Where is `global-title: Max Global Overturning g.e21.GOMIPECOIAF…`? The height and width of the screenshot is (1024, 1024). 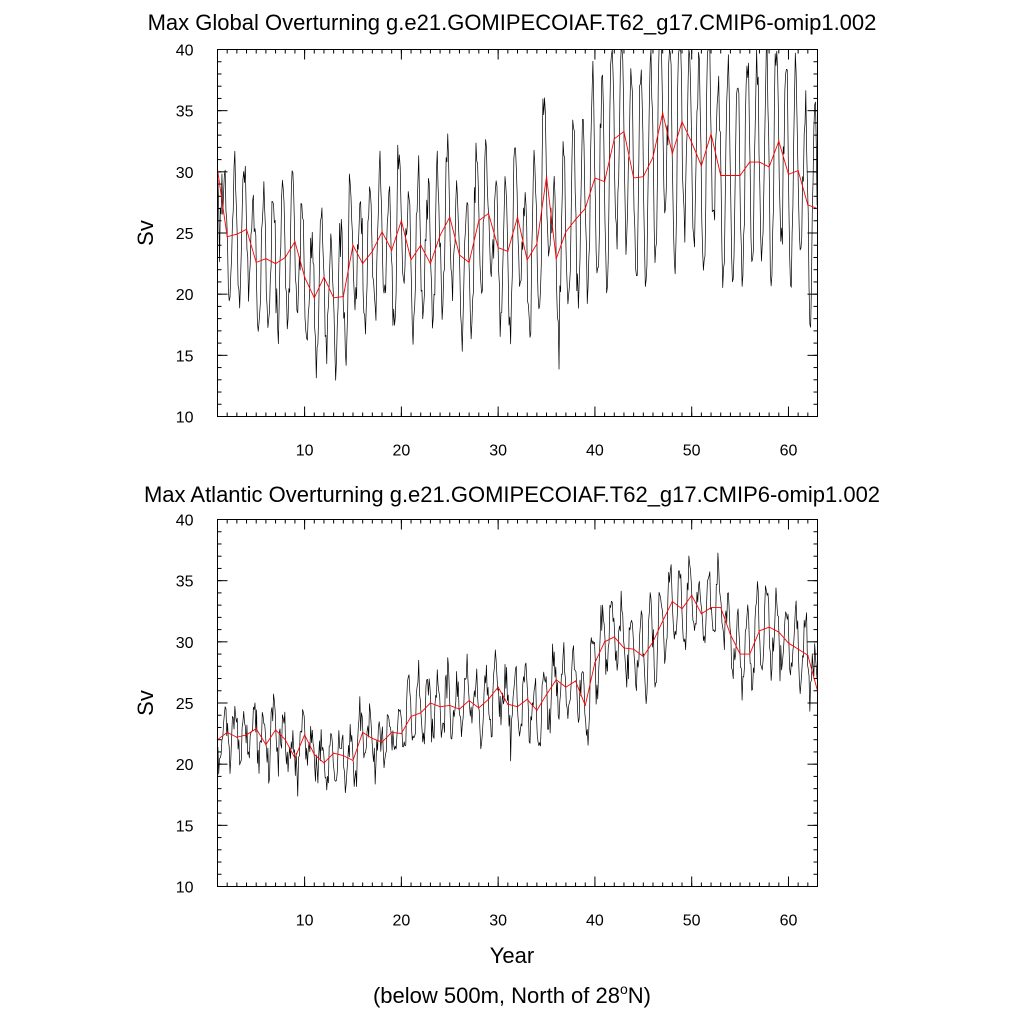 global-title: Max Global Overturning g.e21.GOMIPECOIAF… is located at coordinates (512, 22).